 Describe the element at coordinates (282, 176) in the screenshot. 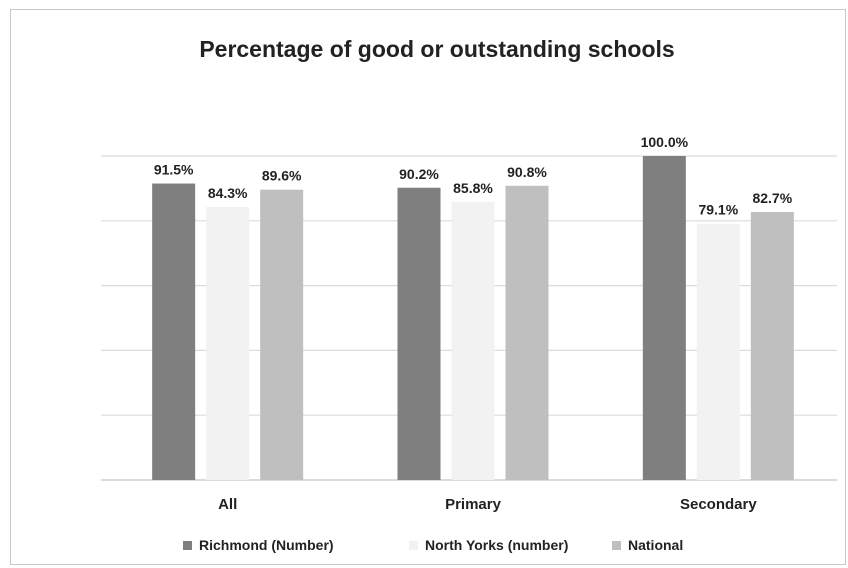

I see `data-label: 89.6%` at that location.